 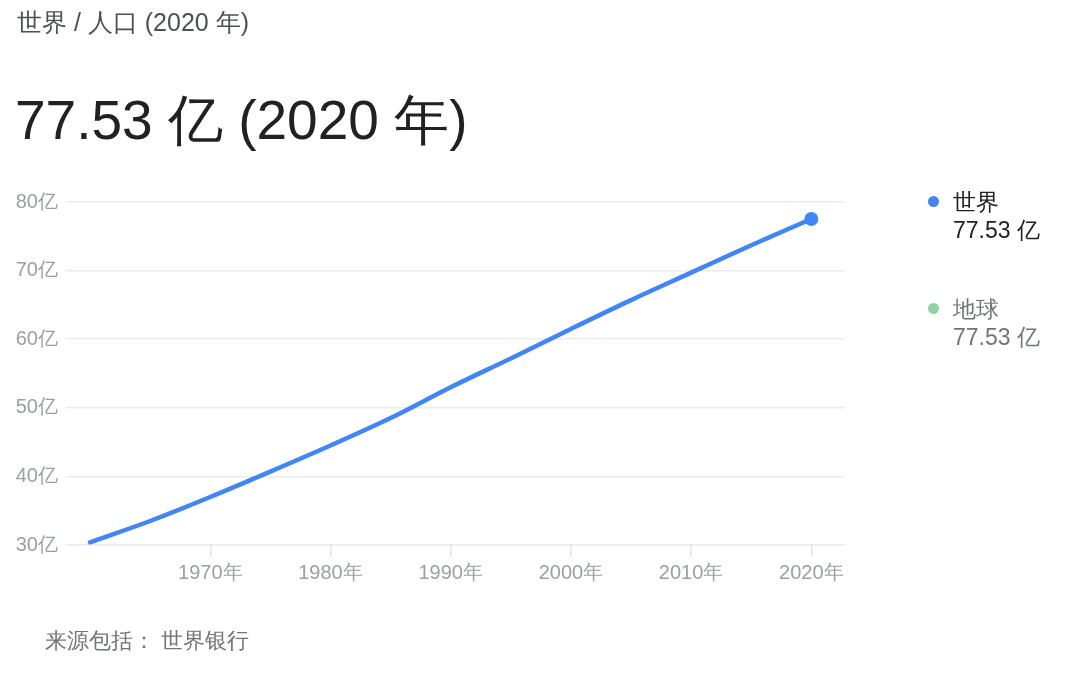 What do you see at coordinates (241, 120) in the screenshot?
I see `chart-subtitle: 77.53 亿 (2020 年)` at bounding box center [241, 120].